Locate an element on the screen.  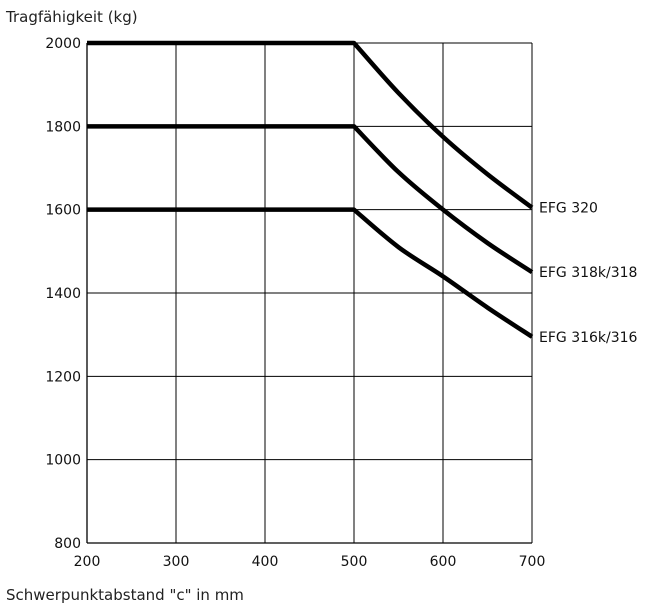
y-tick-1400: 1400 is located at coordinates (63, 294).